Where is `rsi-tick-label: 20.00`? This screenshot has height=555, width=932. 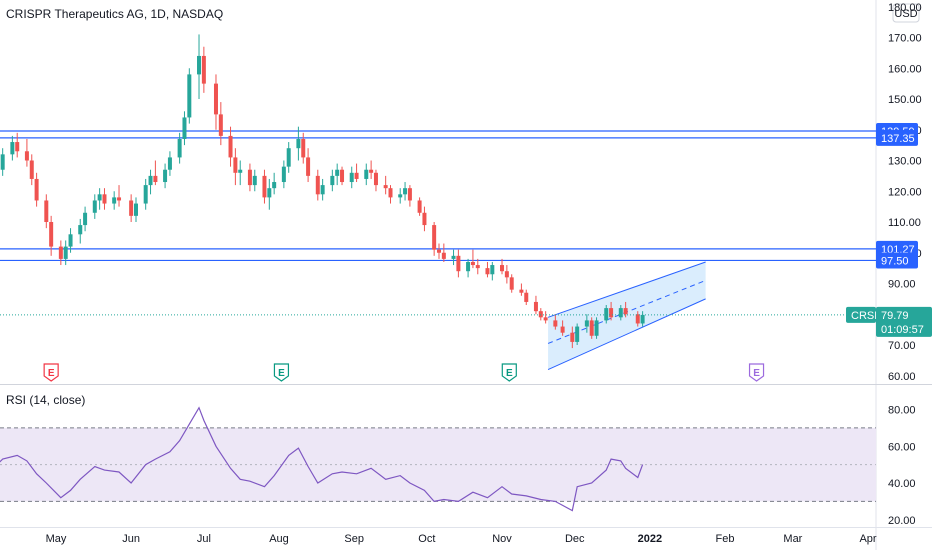 rsi-tick-label: 20.00 is located at coordinates (902, 521).